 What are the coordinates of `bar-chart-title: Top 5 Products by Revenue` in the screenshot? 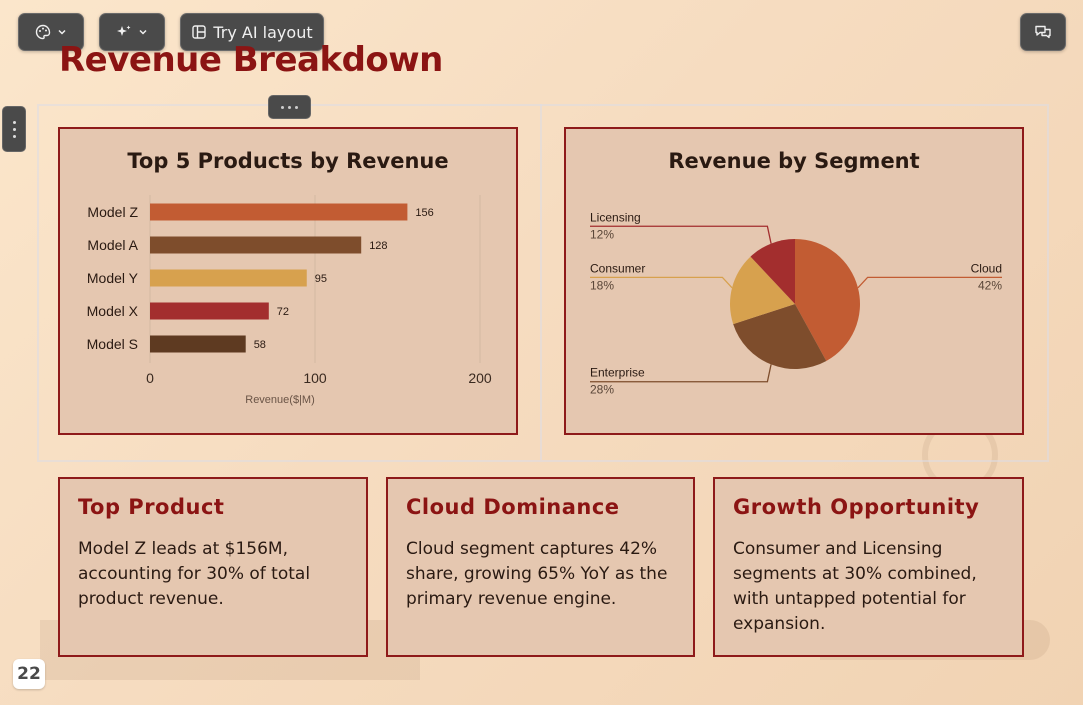 It's located at (288, 161).